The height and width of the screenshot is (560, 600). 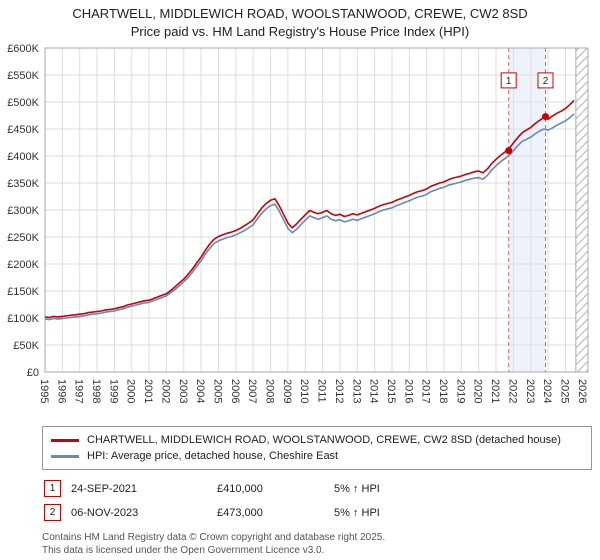 I want to click on svg-text: 2004, so click(x=200, y=391).